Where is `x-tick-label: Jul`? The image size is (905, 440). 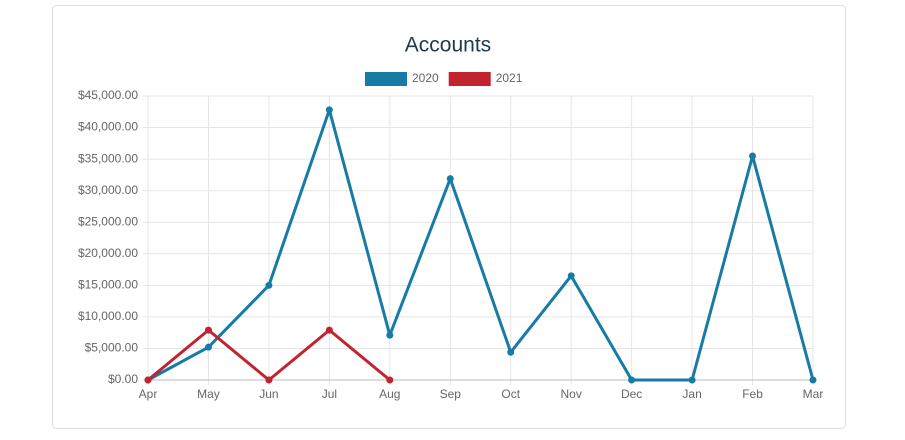
x-tick-label: Jul is located at coordinates (329, 394).